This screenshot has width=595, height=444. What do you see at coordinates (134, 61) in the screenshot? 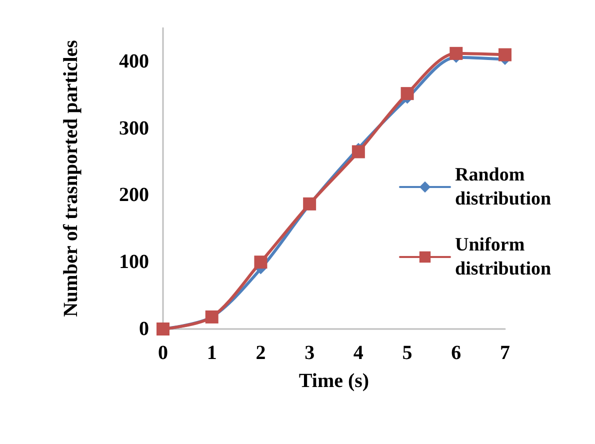
I see `y-tick-label: 400` at bounding box center [134, 61].